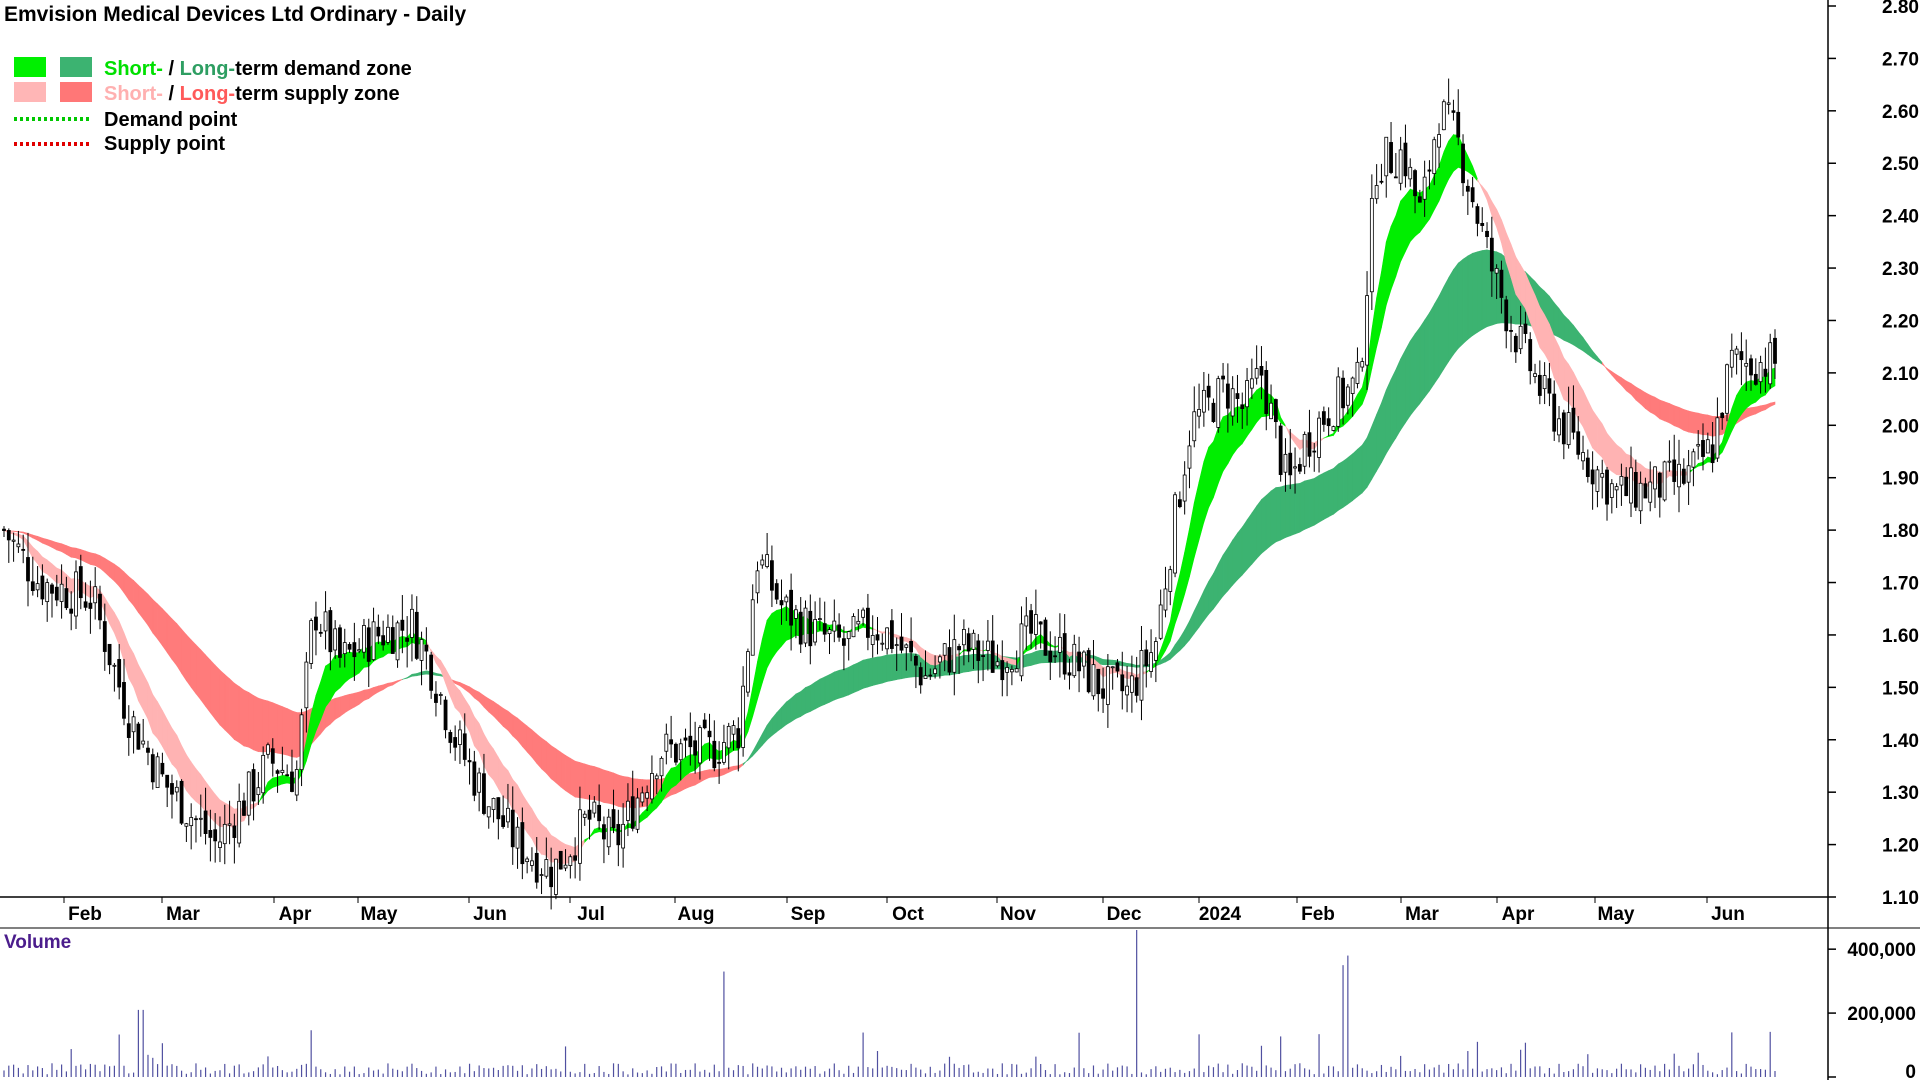  Describe the element at coordinates (164, 144) in the screenshot. I see `legend-supply-point-label: Supply point` at that location.